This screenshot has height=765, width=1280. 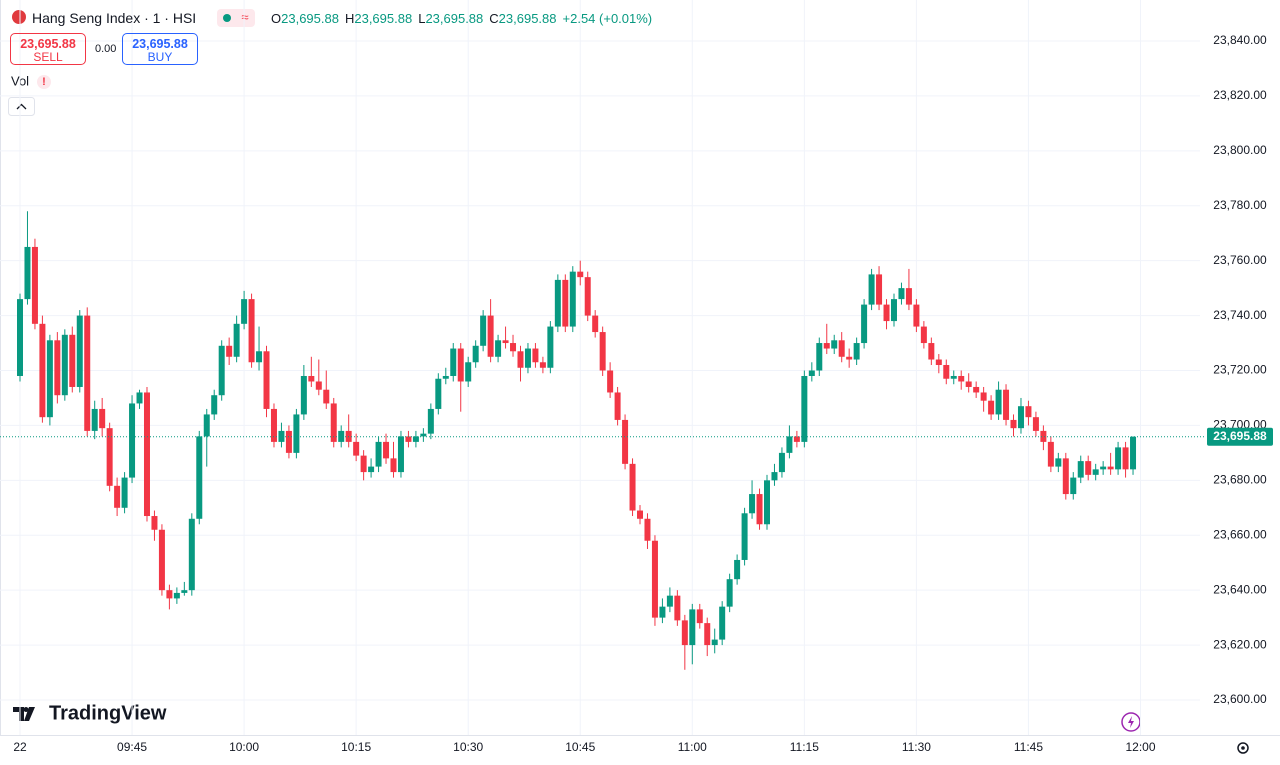 What do you see at coordinates (160, 57) in the screenshot?
I see `buy-label: BUY` at bounding box center [160, 57].